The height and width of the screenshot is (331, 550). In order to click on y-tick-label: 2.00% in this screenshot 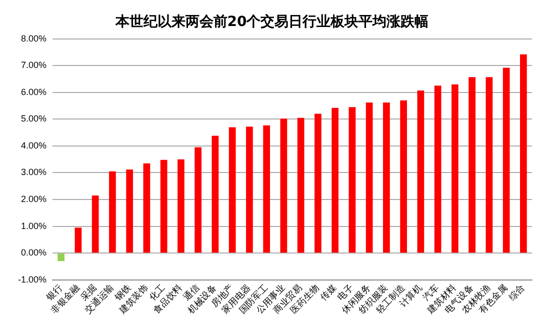, I will do `click(33, 199)`.